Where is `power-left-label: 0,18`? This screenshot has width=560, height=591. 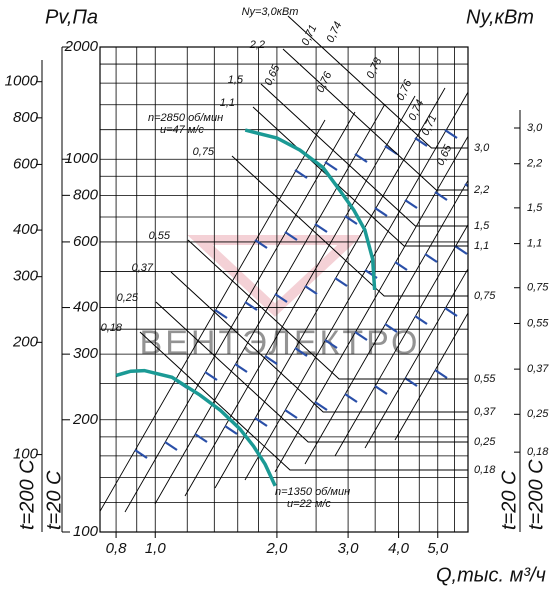 power-left-label: 0,18 is located at coordinates (112, 328).